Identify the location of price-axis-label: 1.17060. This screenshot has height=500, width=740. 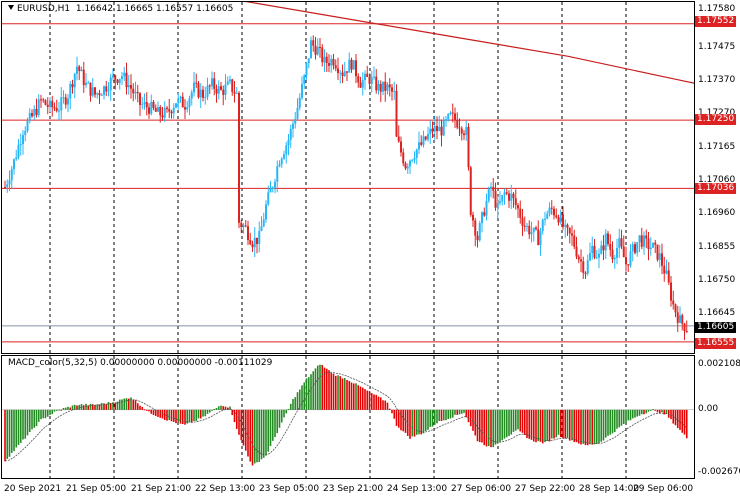
(717, 180).